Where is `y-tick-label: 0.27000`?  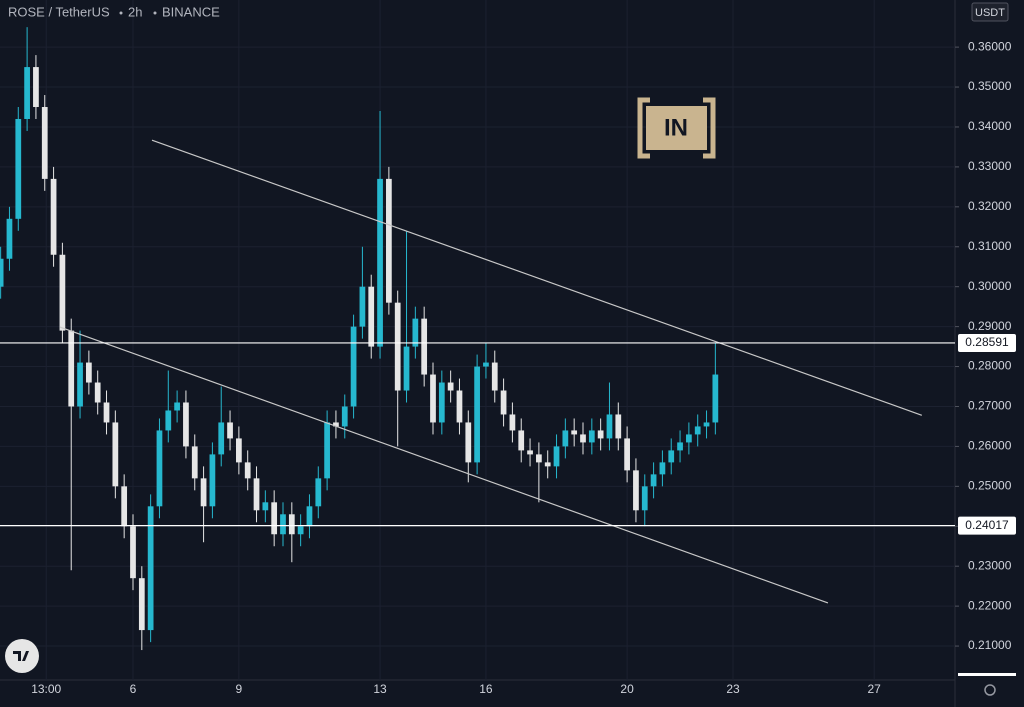 y-tick-label: 0.27000 is located at coordinates (990, 406).